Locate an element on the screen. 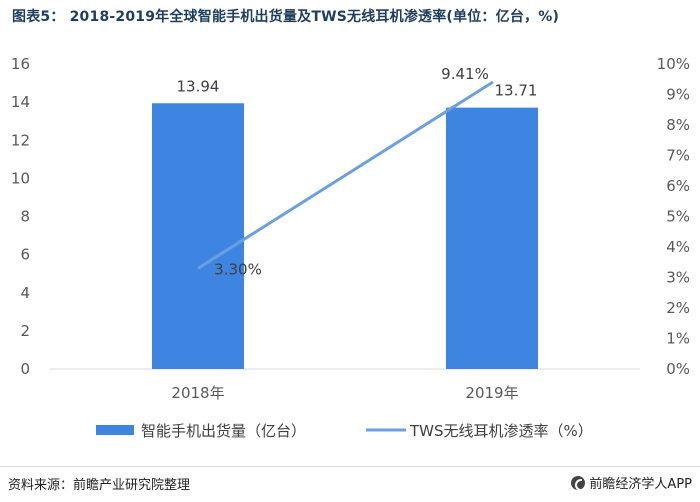  right-tick-label: 0% is located at coordinates (678, 369).